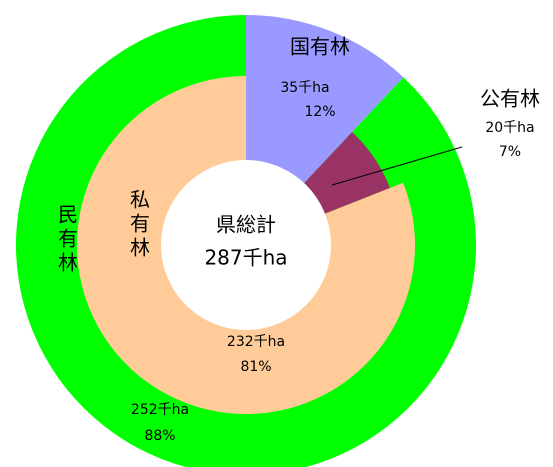  What do you see at coordinates (245, 258) in the screenshot?
I see `center-label: 287千ha` at bounding box center [245, 258].